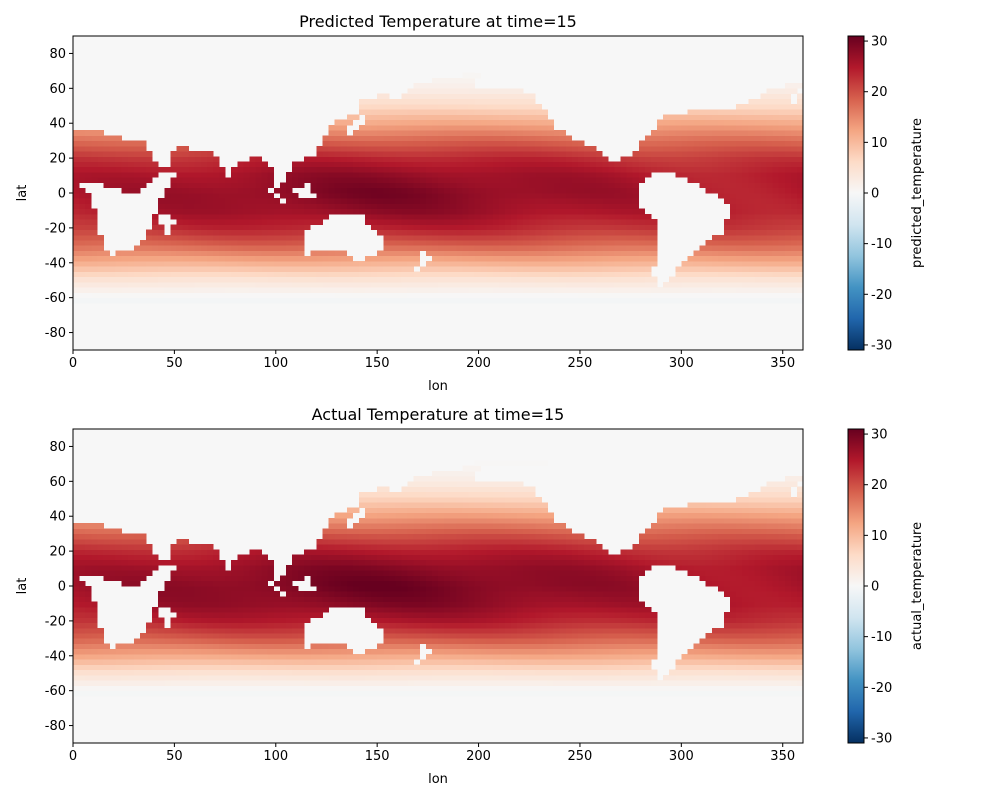  I want to click on x-tick-label: 100, so click(275, 756).